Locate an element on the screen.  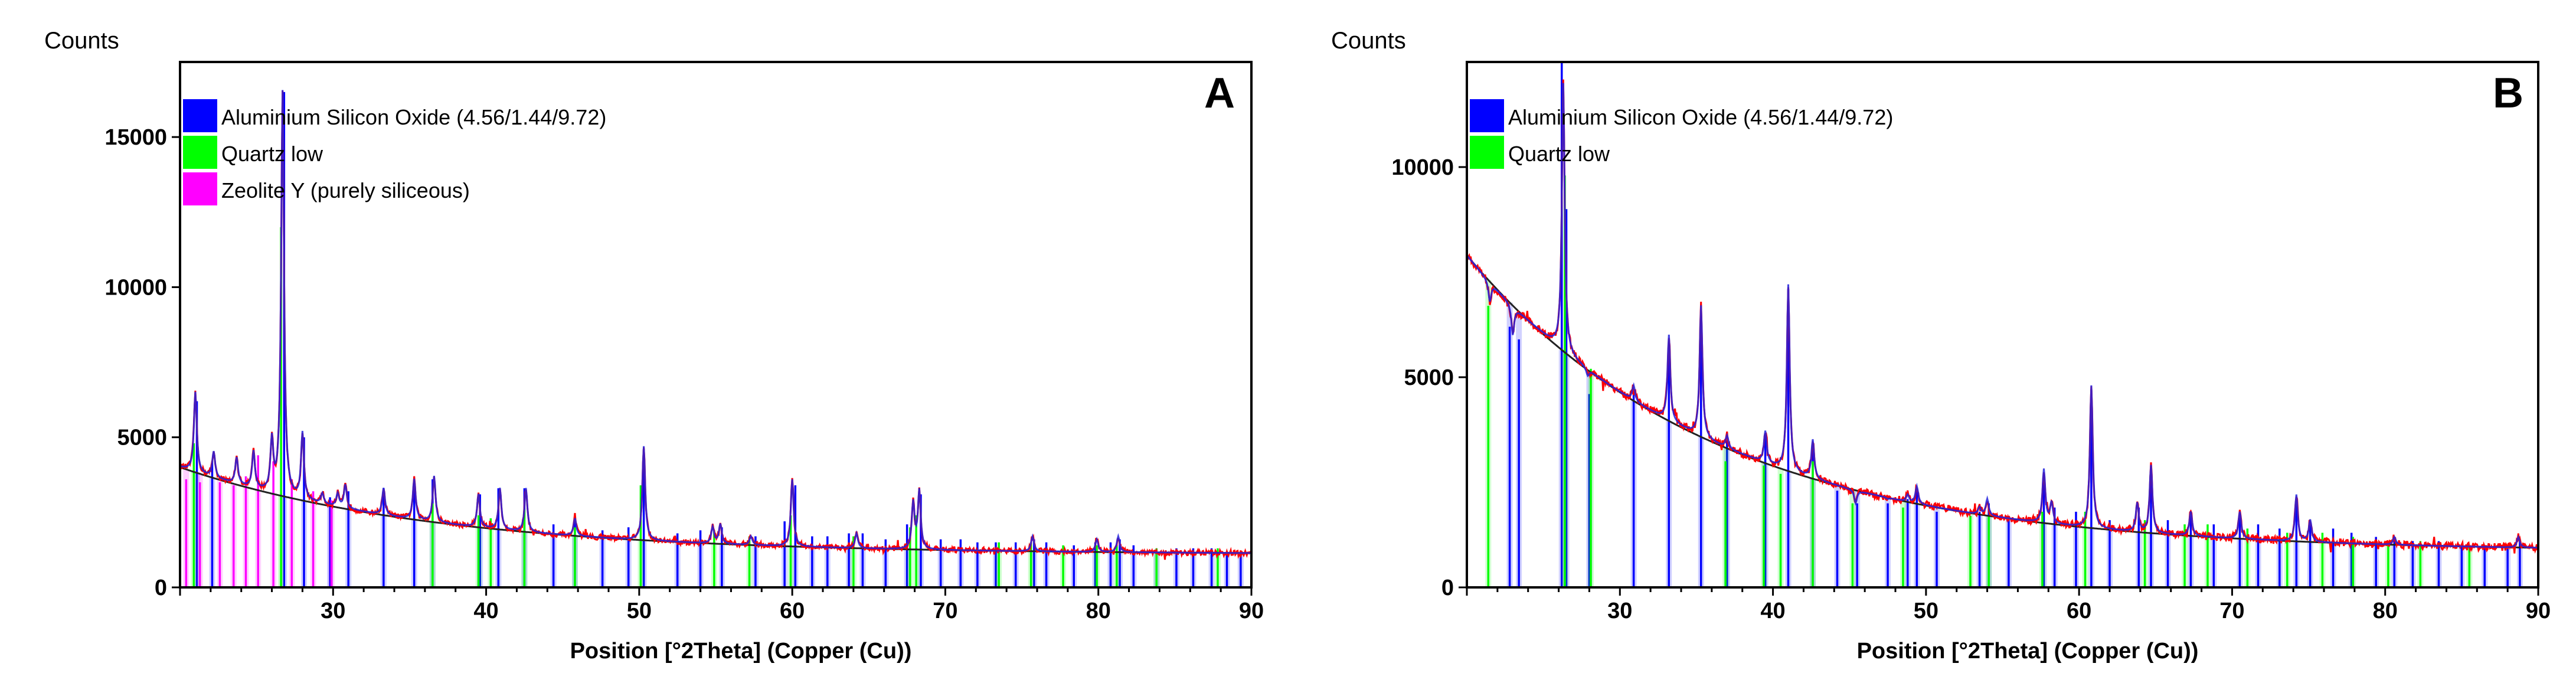
legend-swatch-zeolite-y is located at coordinates (200, 188).